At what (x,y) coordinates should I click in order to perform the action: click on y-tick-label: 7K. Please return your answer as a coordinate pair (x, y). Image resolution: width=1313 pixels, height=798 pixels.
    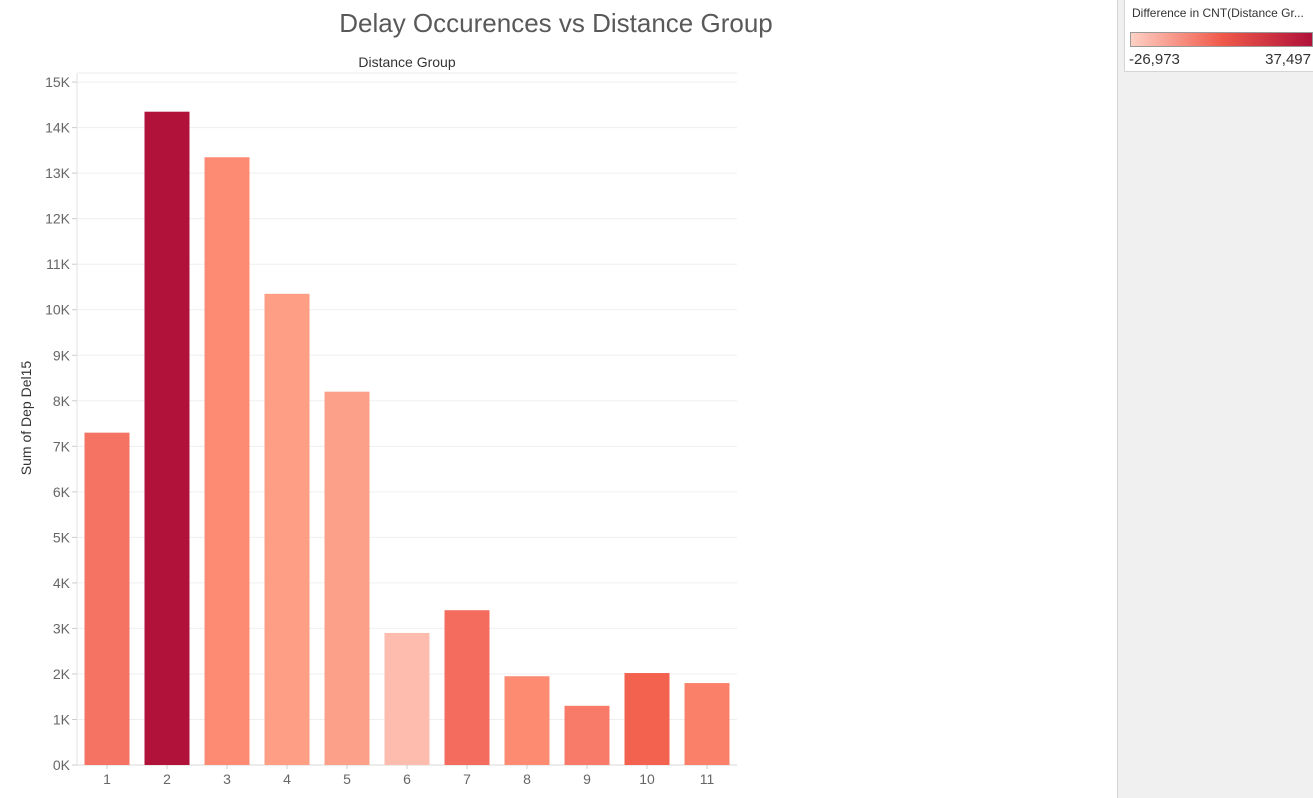
    Looking at the image, I should click on (62, 446).